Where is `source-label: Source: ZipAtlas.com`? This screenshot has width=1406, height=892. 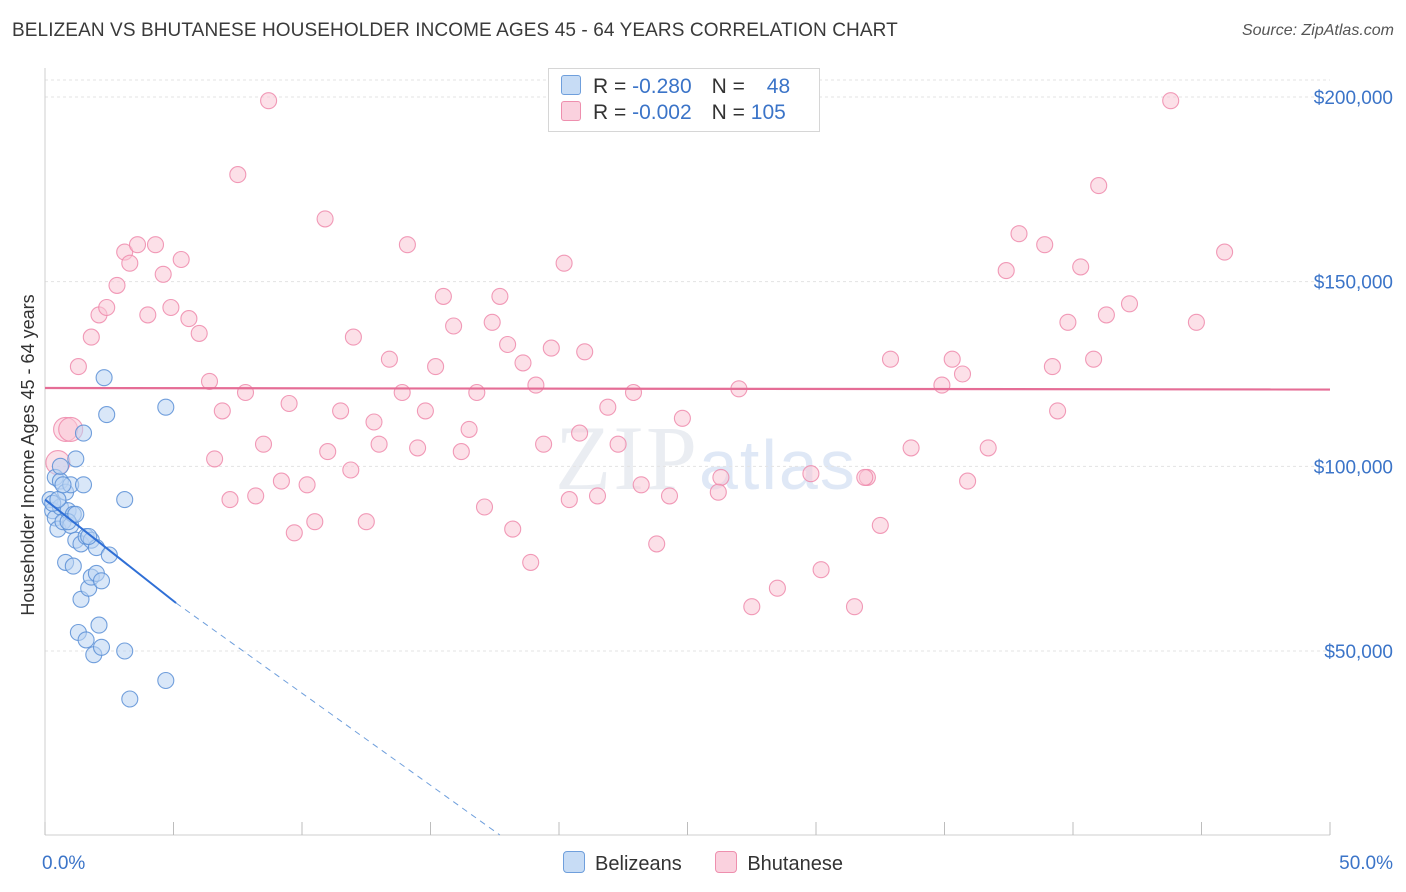
source-label: Source: ZipAtlas.com is located at coordinates (1317, 30).